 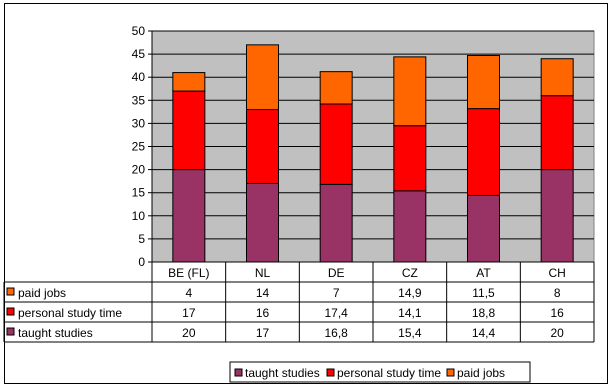 I want to click on x-category-label: CH, so click(x=556, y=273).